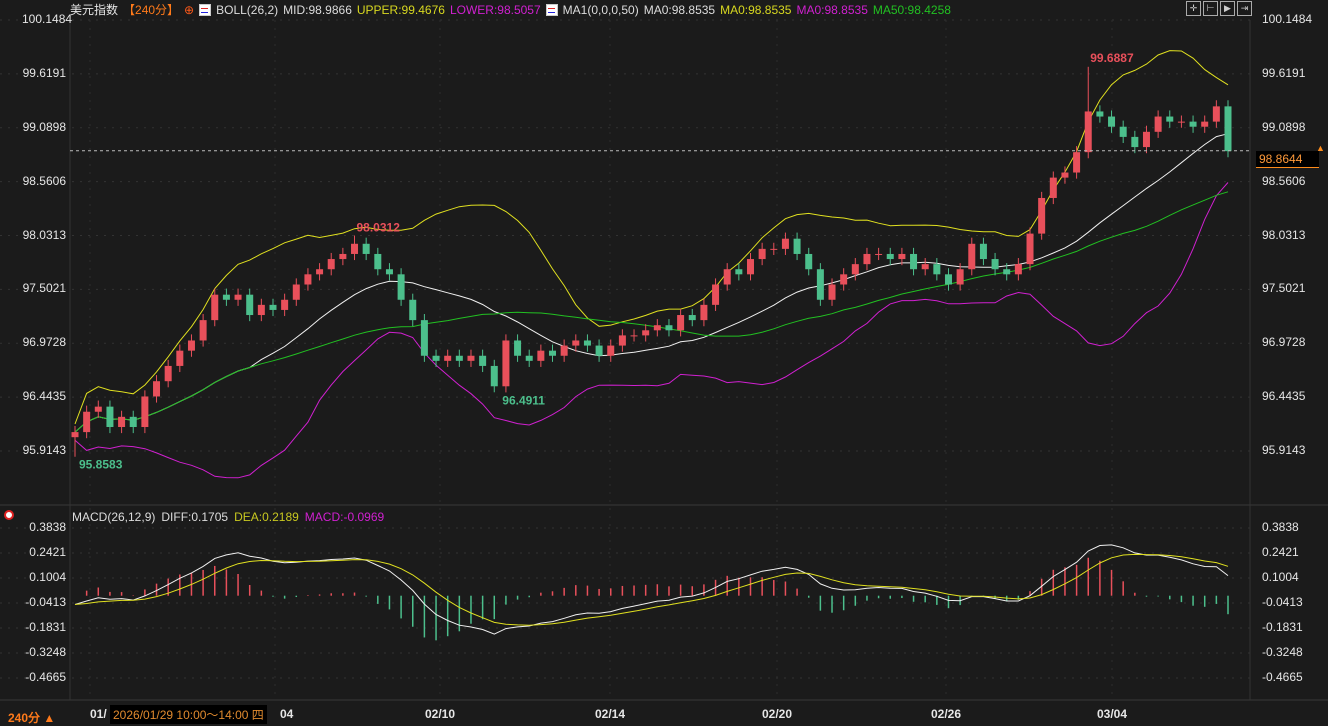 This screenshot has width=1328, height=726. Describe the element at coordinates (1284, 288) in the screenshot. I see `price-tick-label: 97.5021` at that location.